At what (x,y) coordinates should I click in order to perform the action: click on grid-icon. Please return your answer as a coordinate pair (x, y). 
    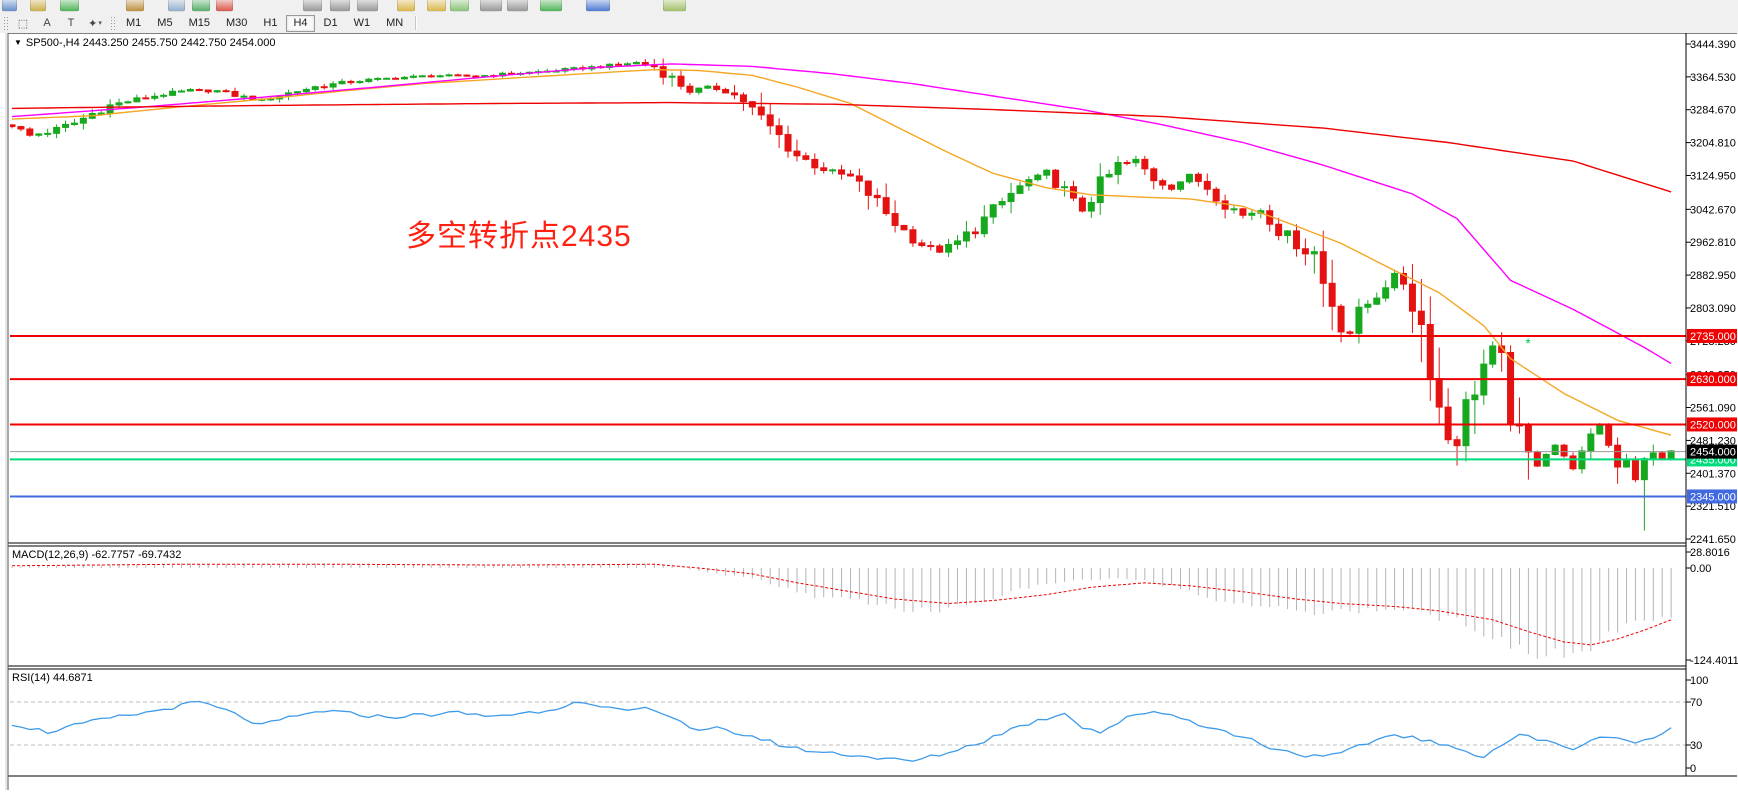
    Looking at the image, I should click on (674, 6).